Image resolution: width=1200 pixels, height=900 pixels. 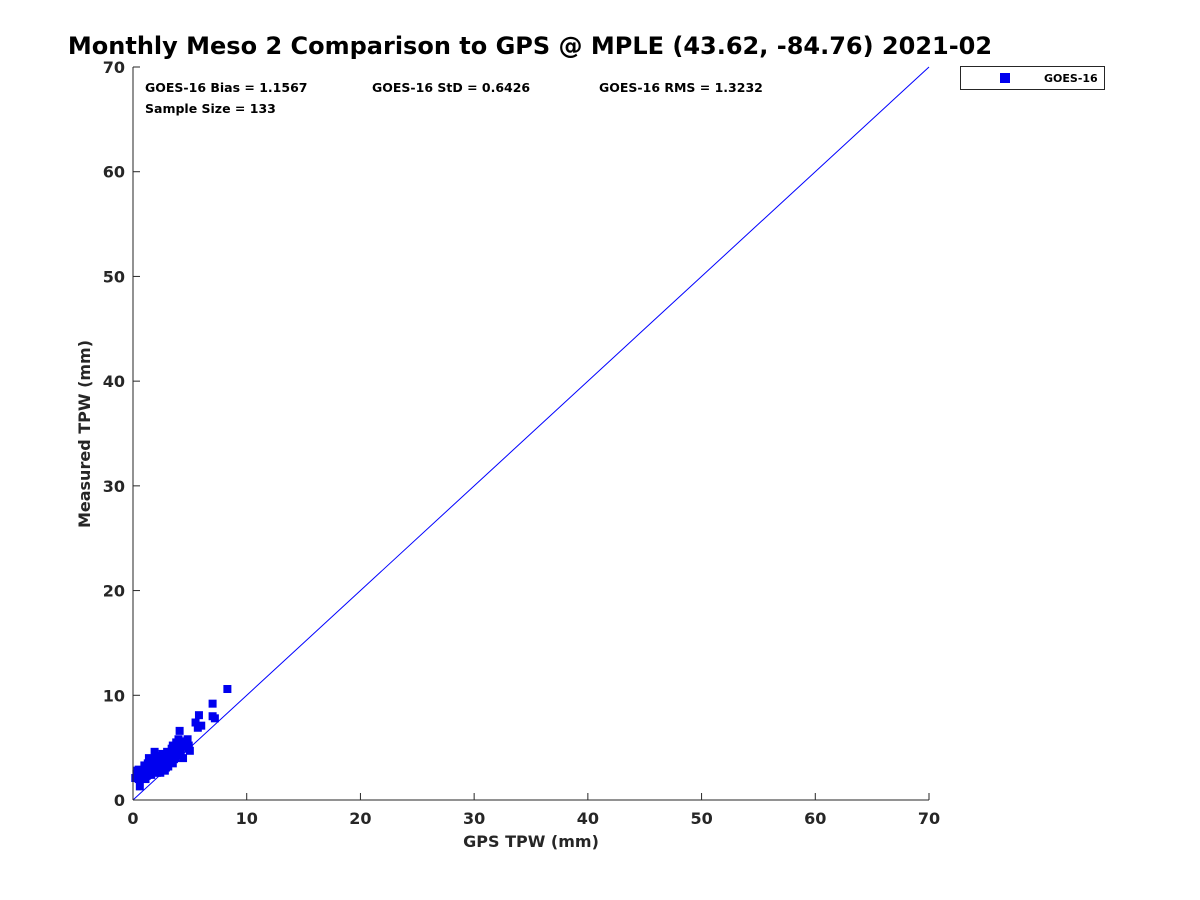 I want to click on y-tick-label: 40, so click(x=114, y=381).